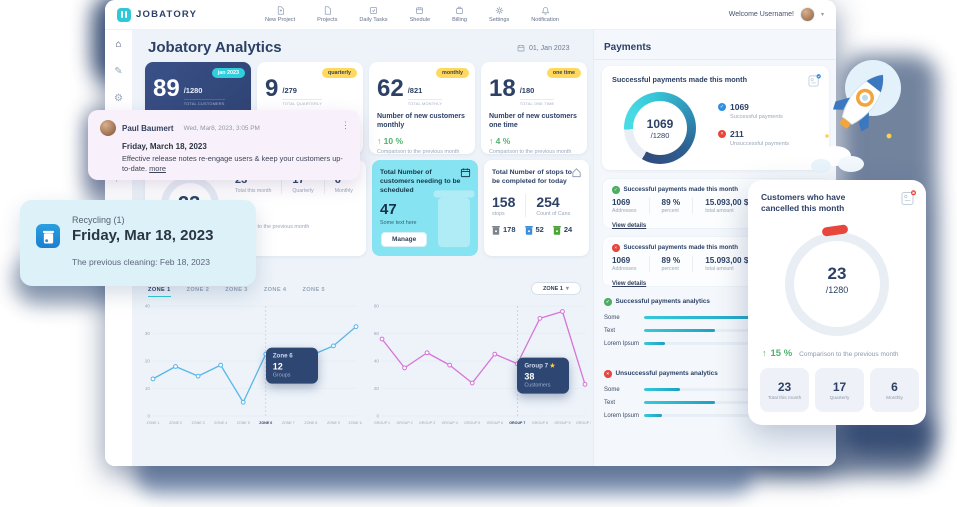 Image resolution: width=957 pixels, height=507 pixels. I want to click on cancelled-change-row: ↑ 15 % Comparison to the previous month, so click(830, 353).